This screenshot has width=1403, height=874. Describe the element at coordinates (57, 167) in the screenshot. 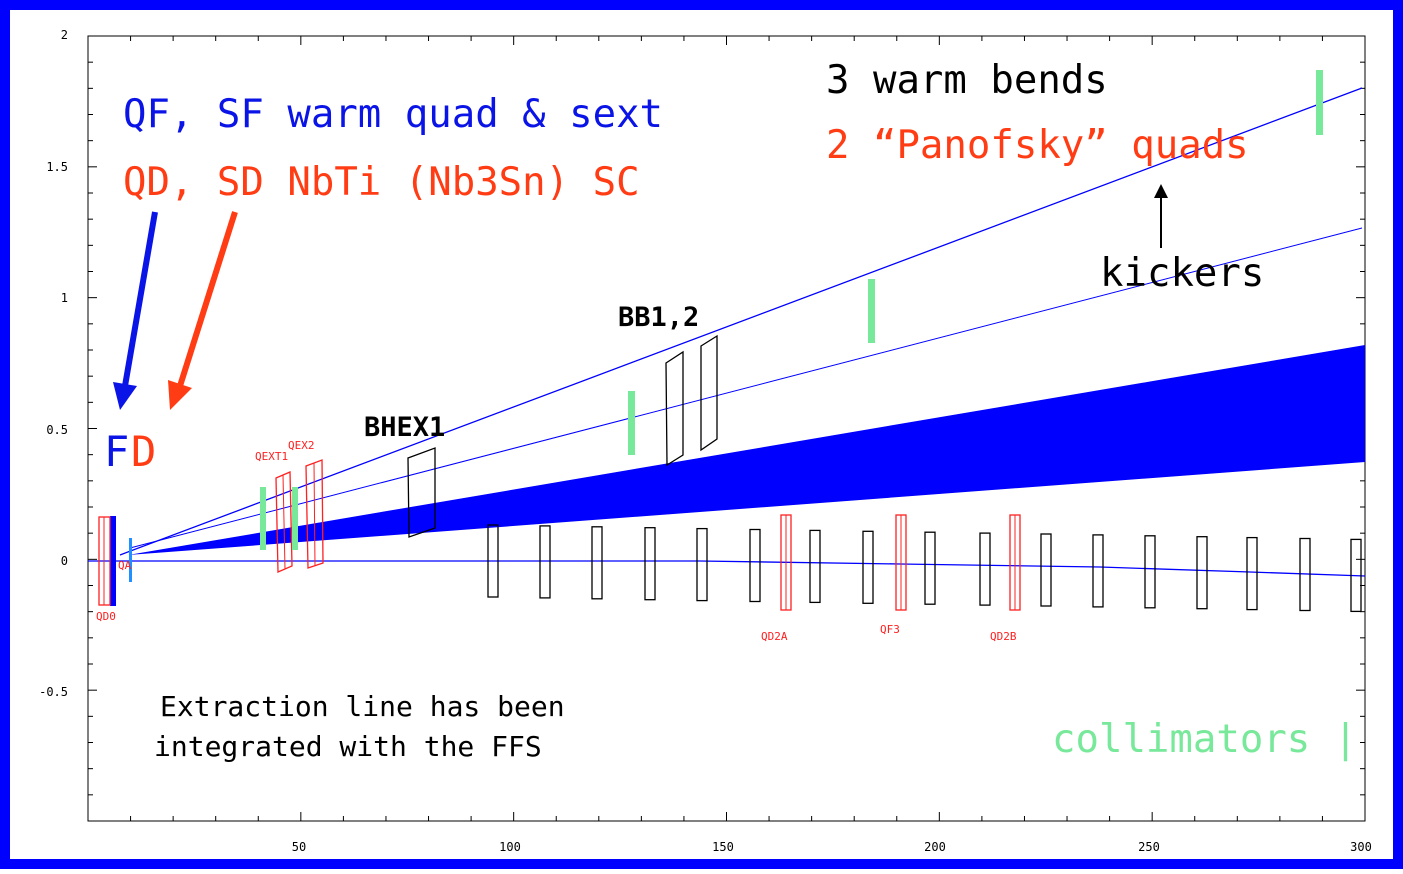

I see `y-tick-label: 1.5` at that location.